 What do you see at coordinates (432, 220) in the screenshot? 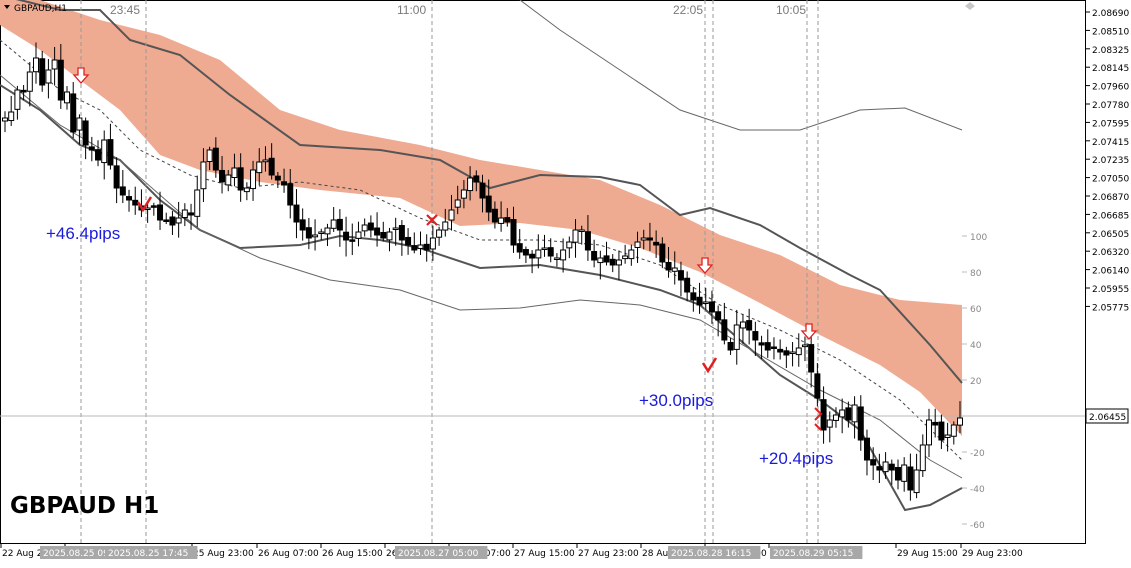
I see `close-cross-icon` at bounding box center [432, 220].